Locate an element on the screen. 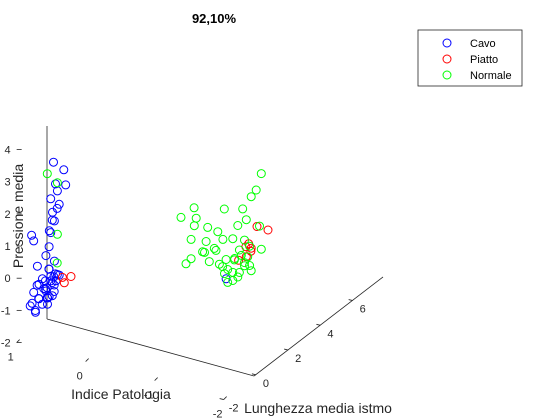 The height and width of the screenshot is (420, 560). z-tick-label: 1 is located at coordinates (8, 247).